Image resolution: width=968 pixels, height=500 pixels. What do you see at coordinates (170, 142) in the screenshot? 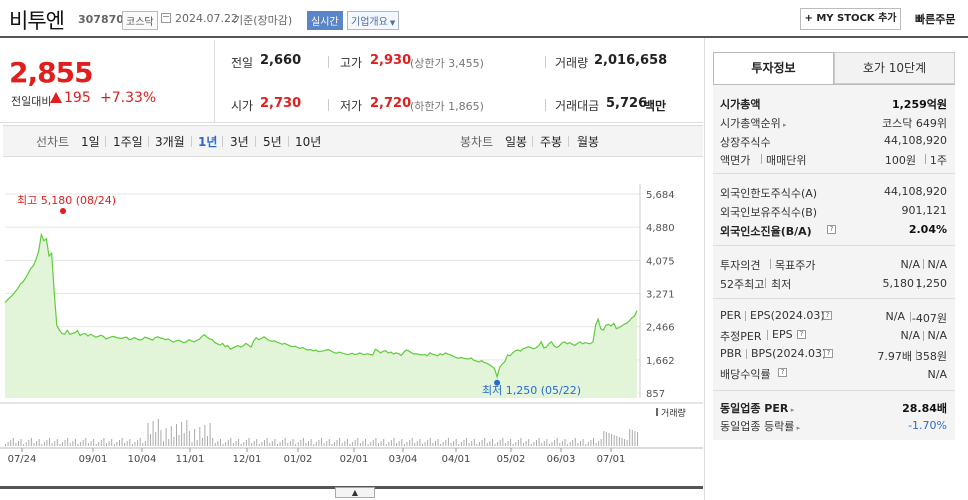
I see `period-3m: 3개월` at bounding box center [170, 142].